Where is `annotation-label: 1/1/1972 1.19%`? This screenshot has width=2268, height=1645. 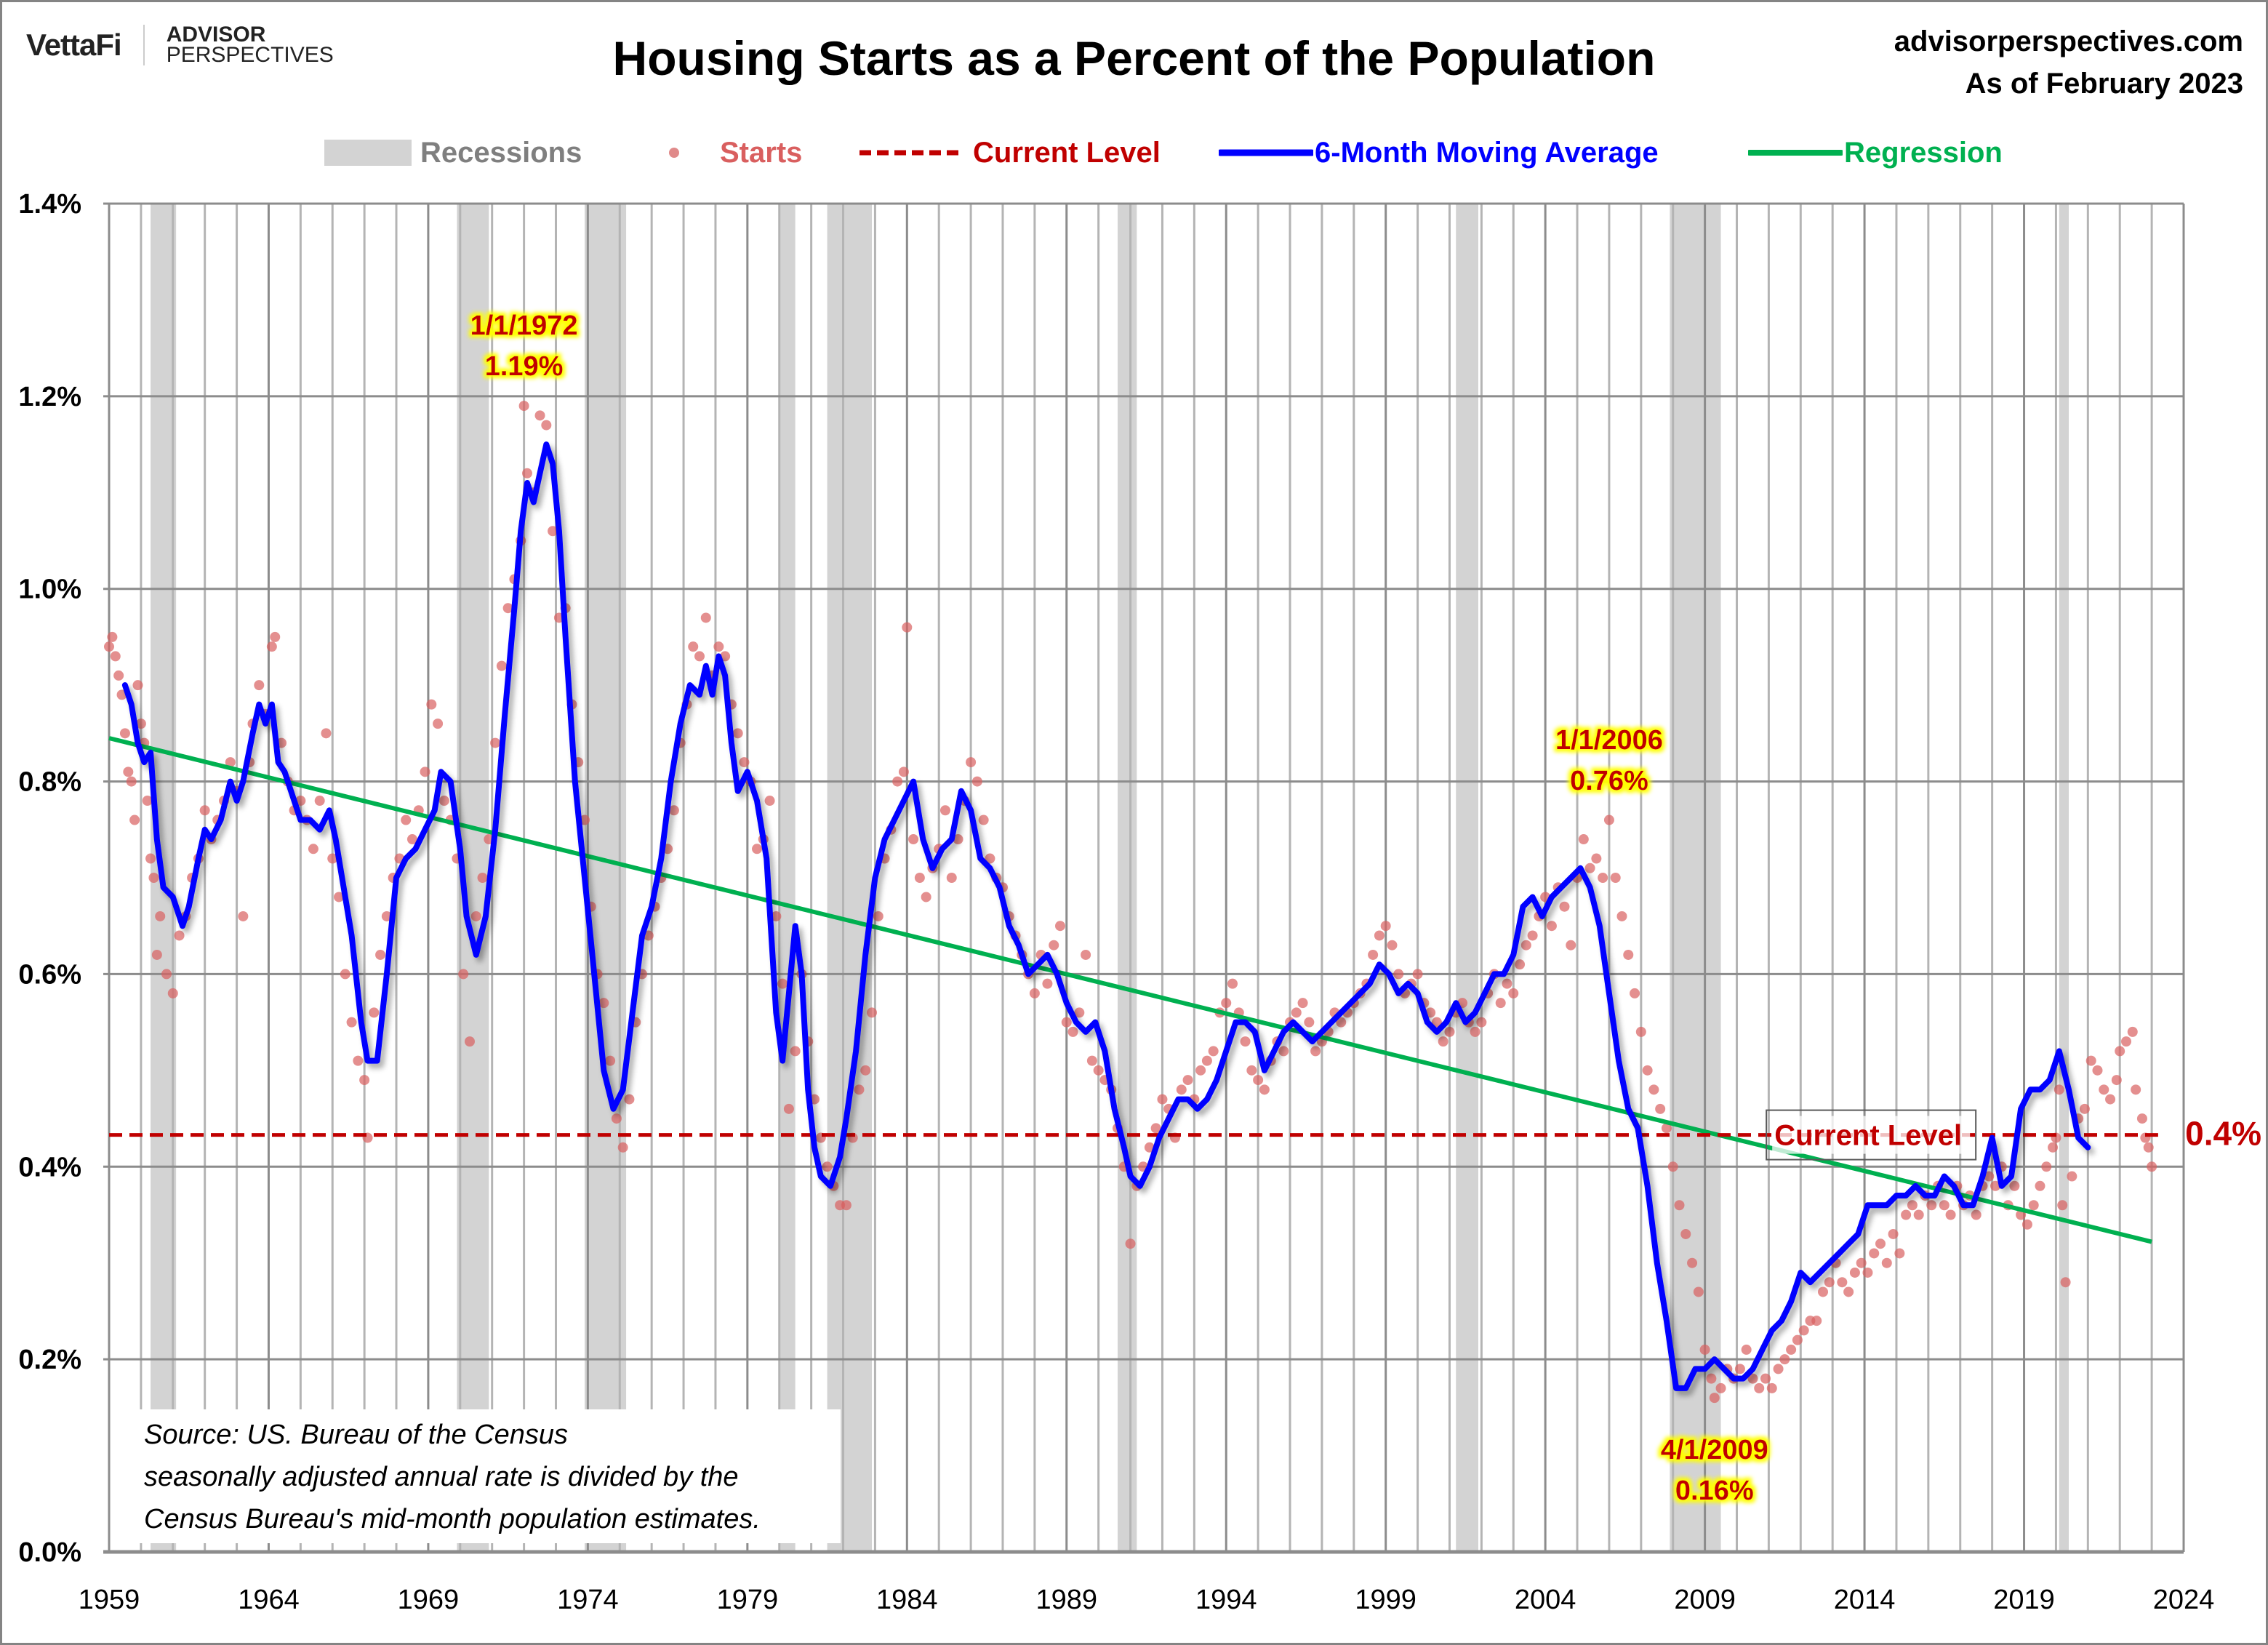
annotation-label: 1/1/1972 1.19% is located at coordinates (524, 346).